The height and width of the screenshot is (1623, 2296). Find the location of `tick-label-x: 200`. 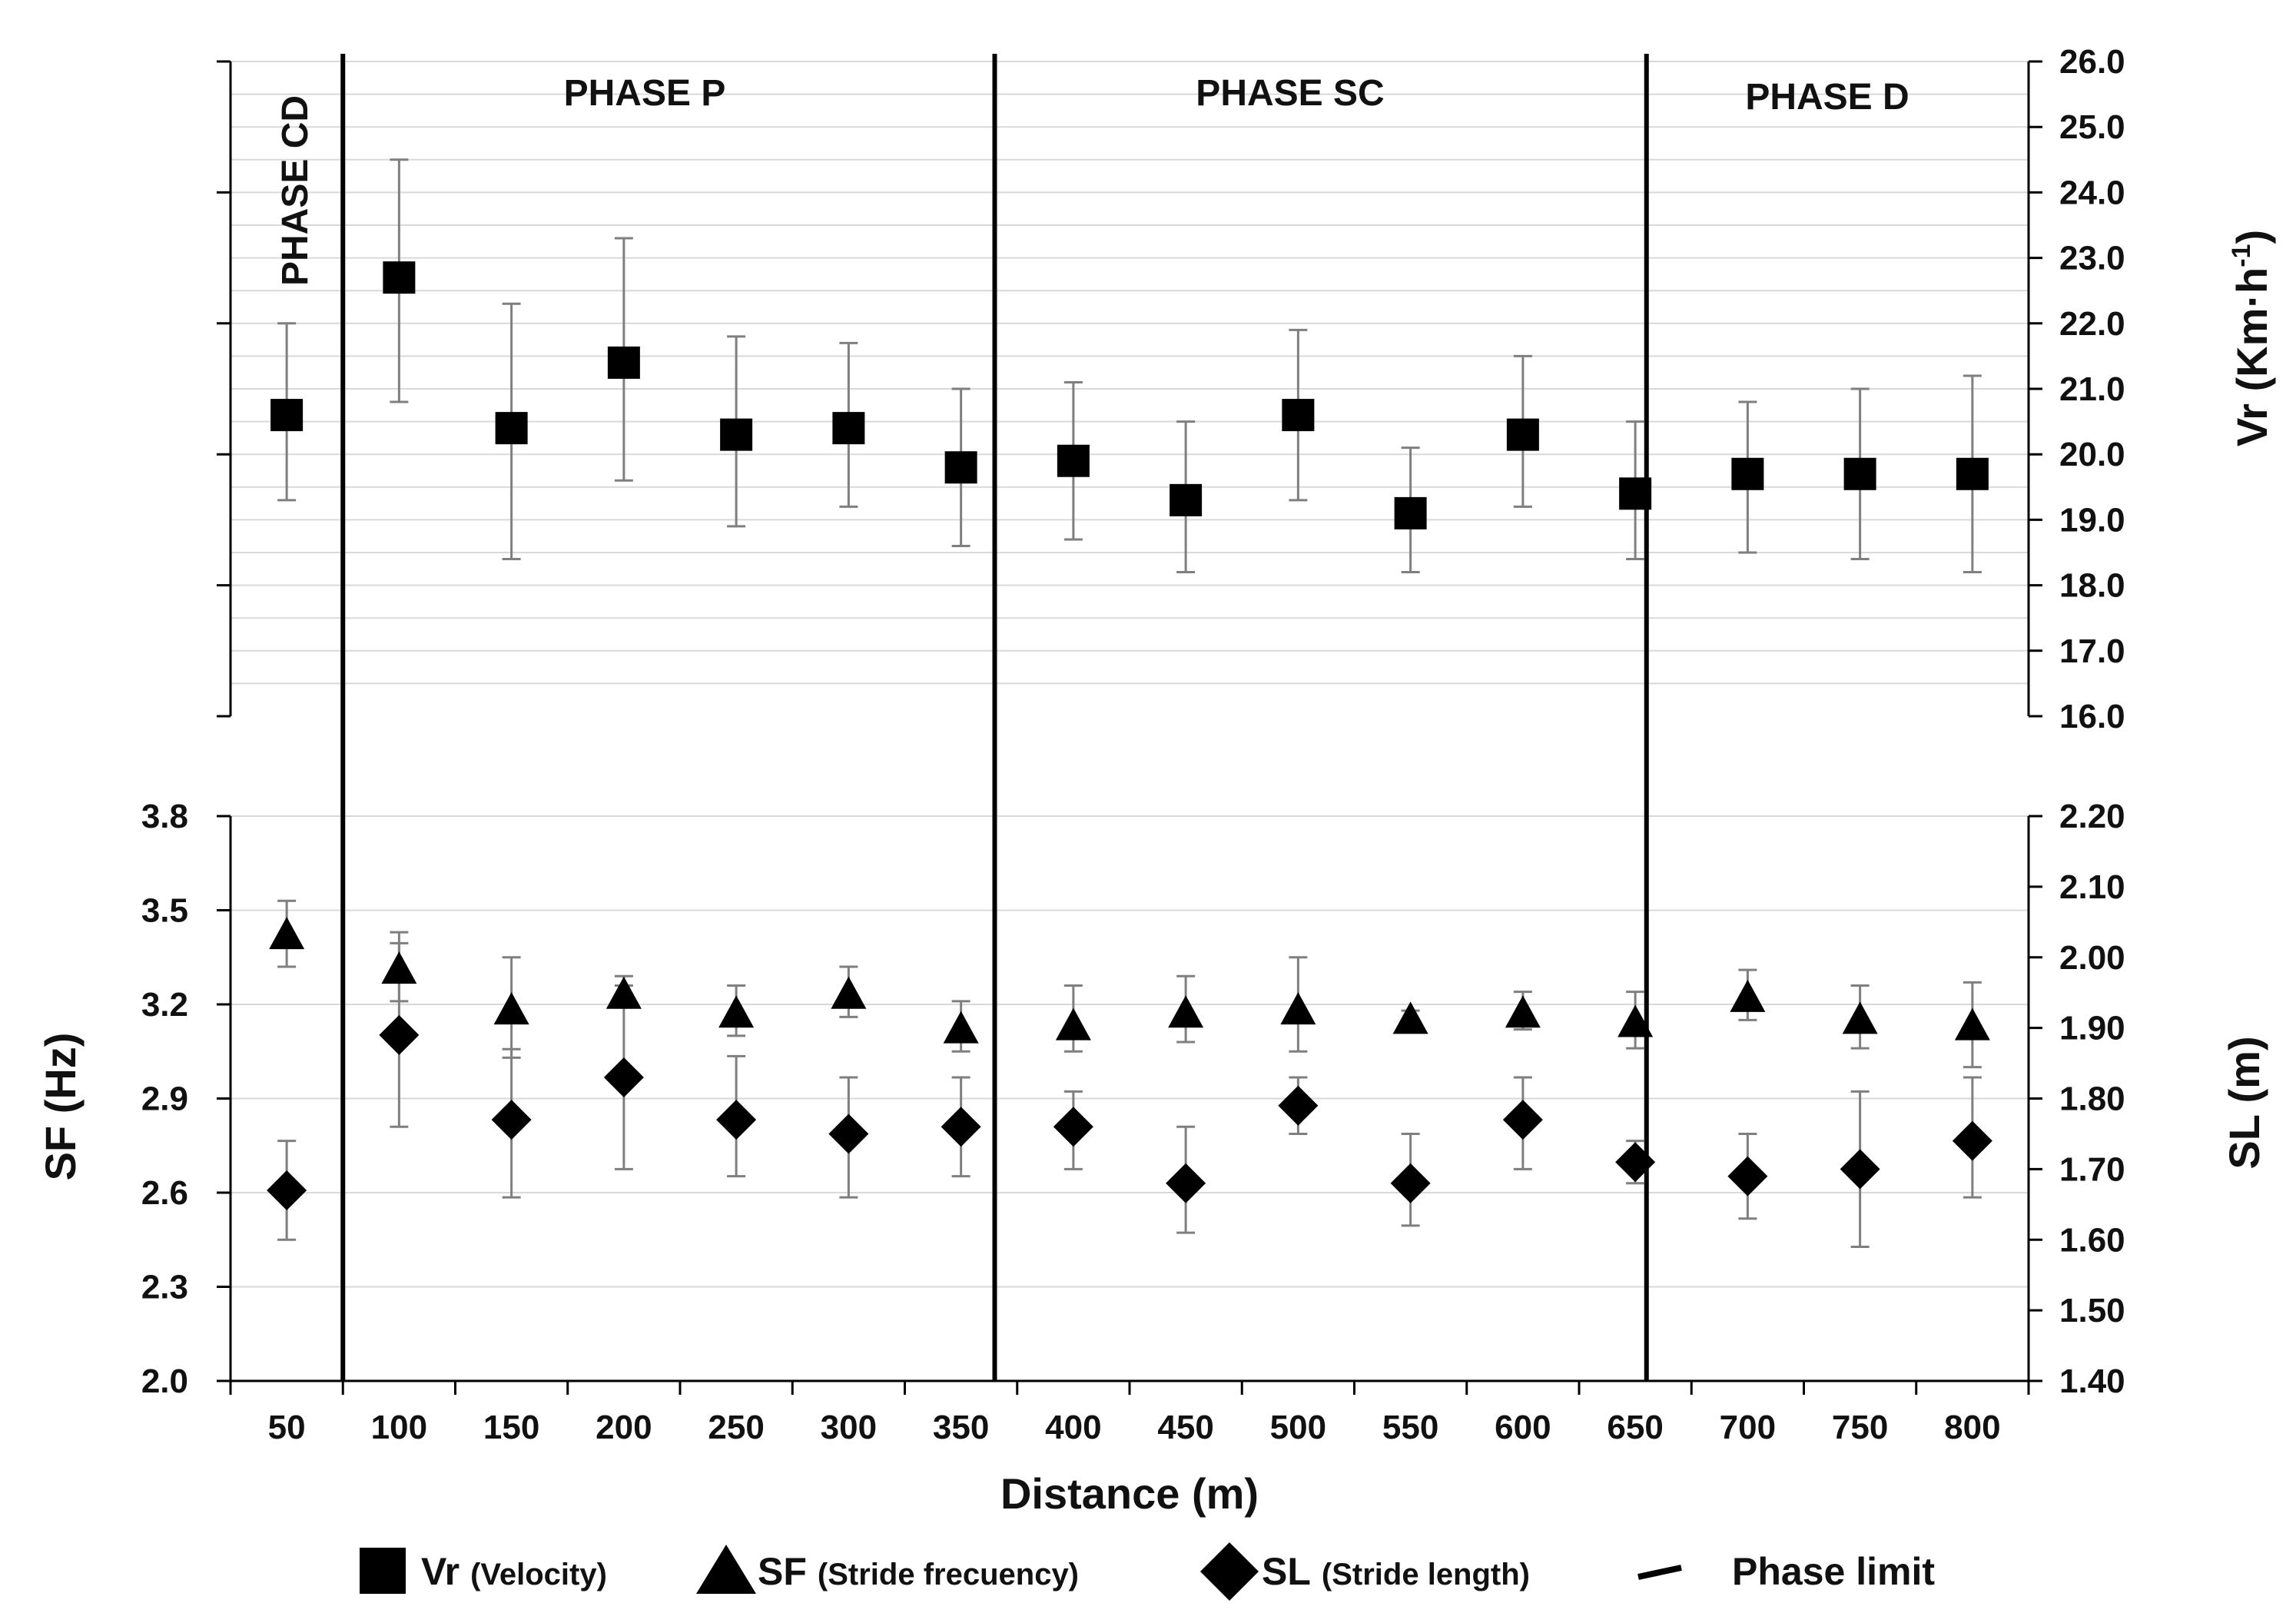

tick-label-x: 200 is located at coordinates (624, 1427).